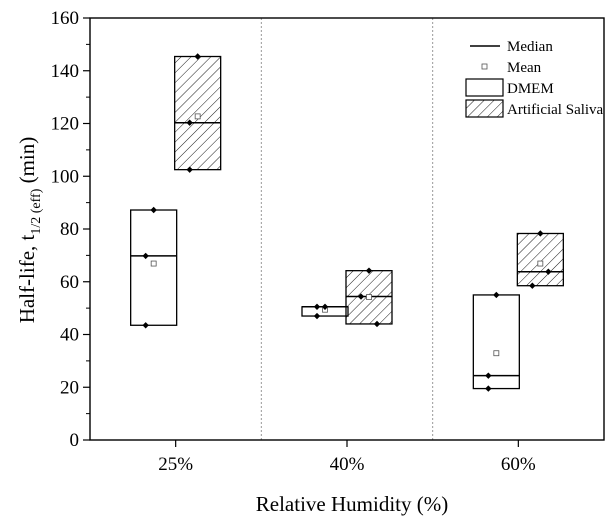  Describe the element at coordinates (347, 464) in the screenshot. I see `x-tick-label: 40%` at that location.